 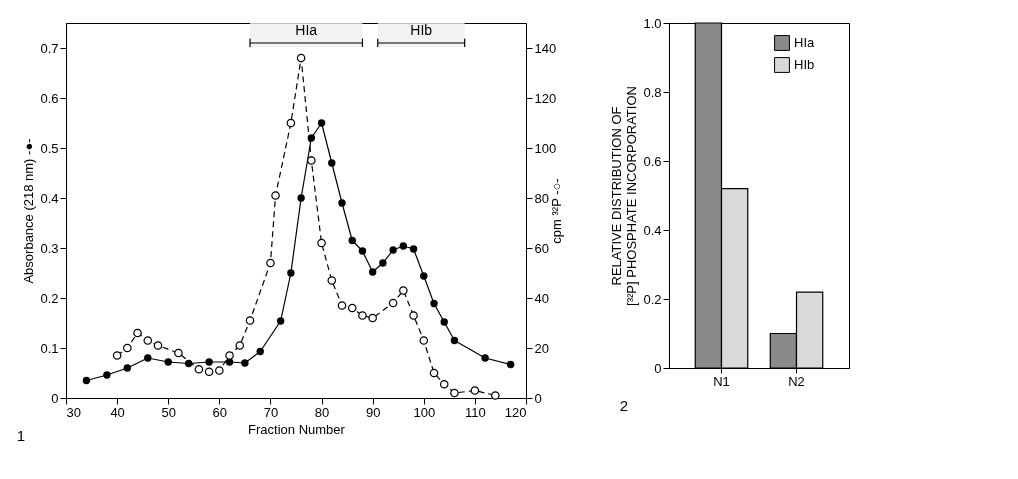 I want to click on y-axis-title: Absorbance (218 nm) -●-, so click(x=29, y=211).